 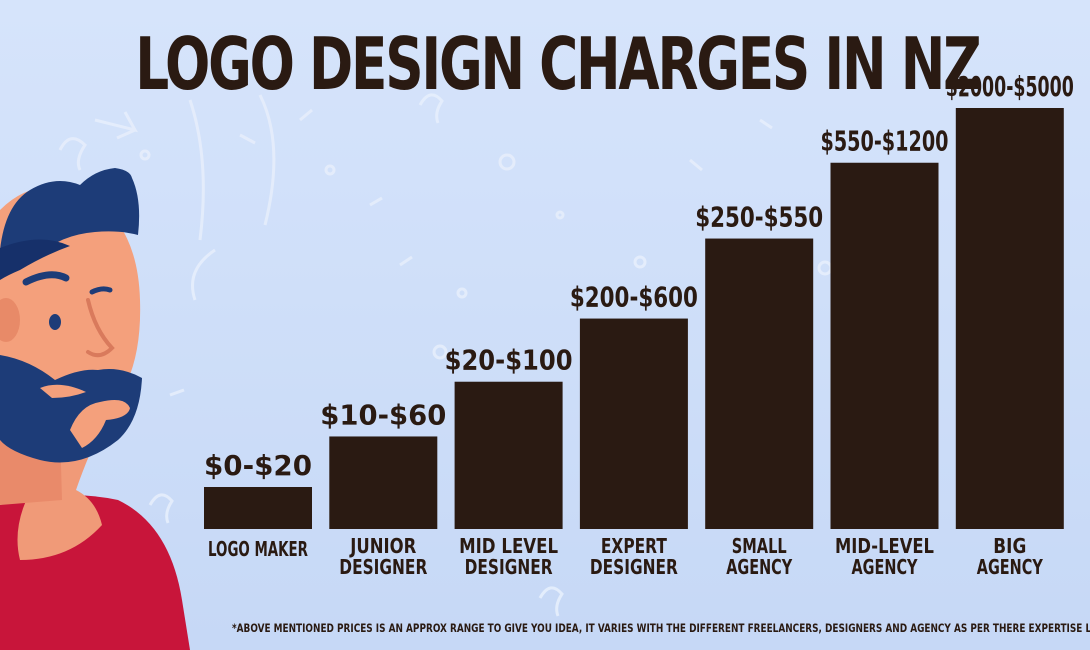 I want to click on value-label: $0-$20, so click(x=258, y=465).